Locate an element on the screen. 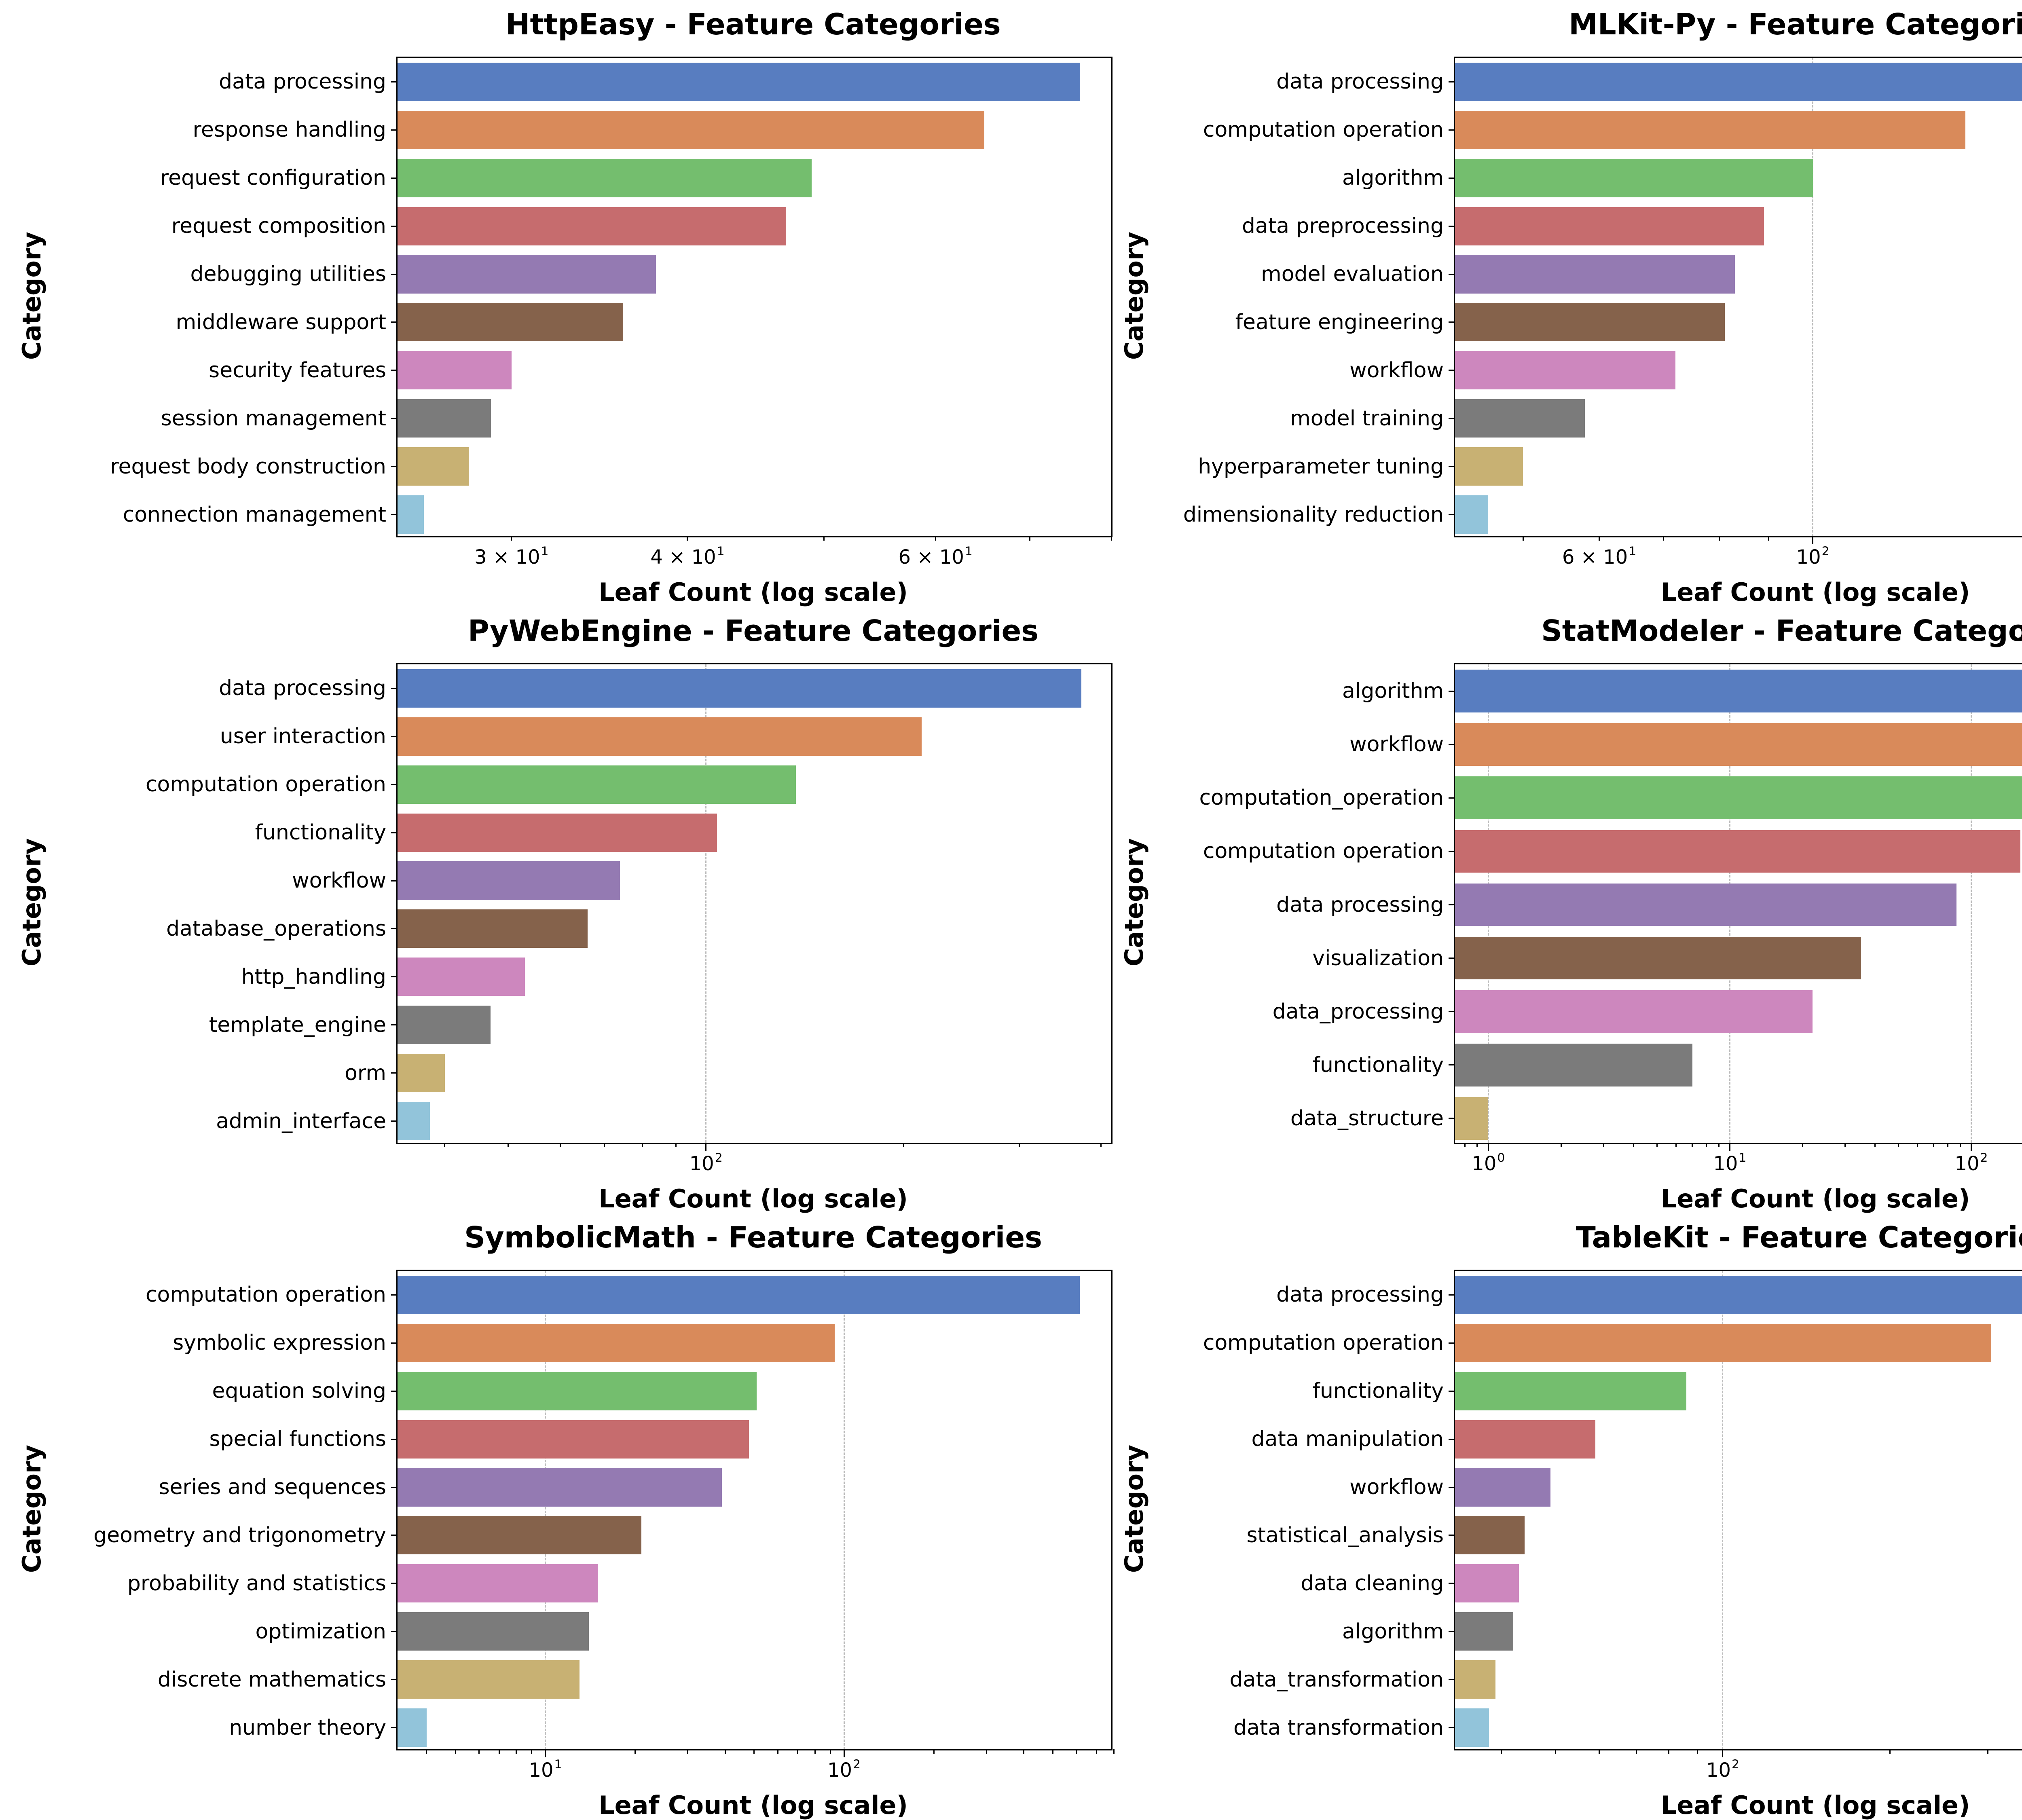  category-label: orm is located at coordinates (365, 1073).